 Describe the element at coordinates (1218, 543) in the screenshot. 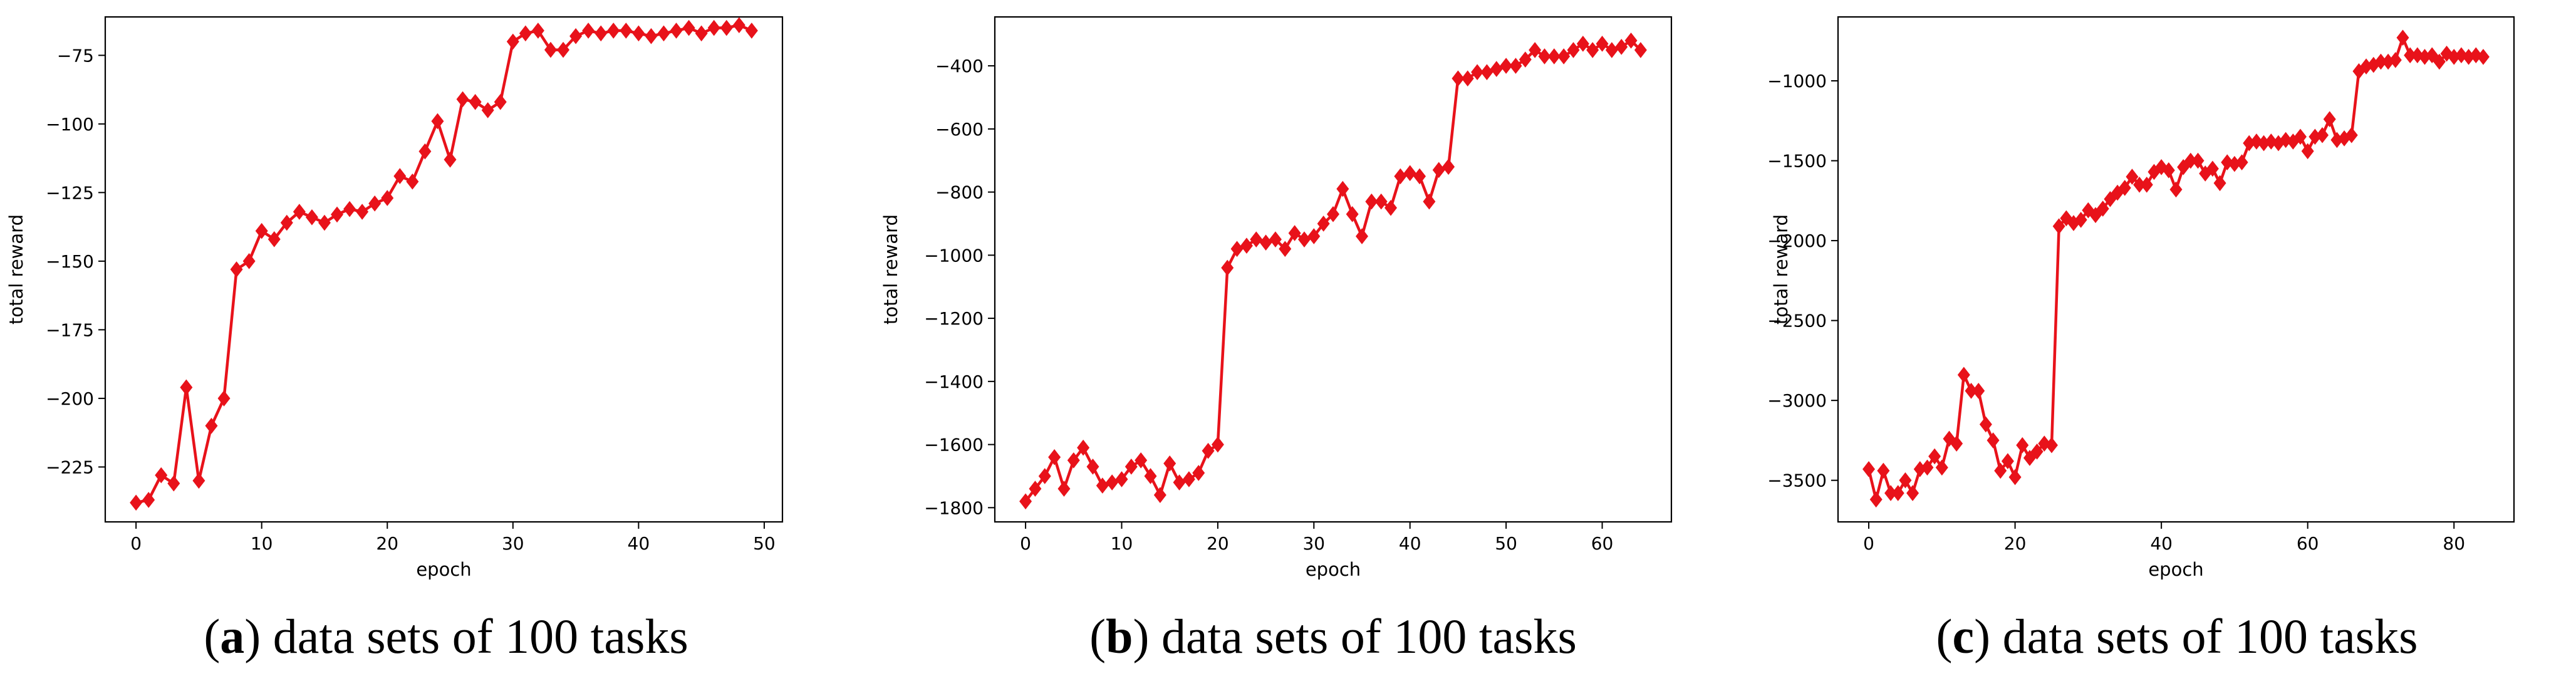

I see `x-tick-label: 20` at that location.